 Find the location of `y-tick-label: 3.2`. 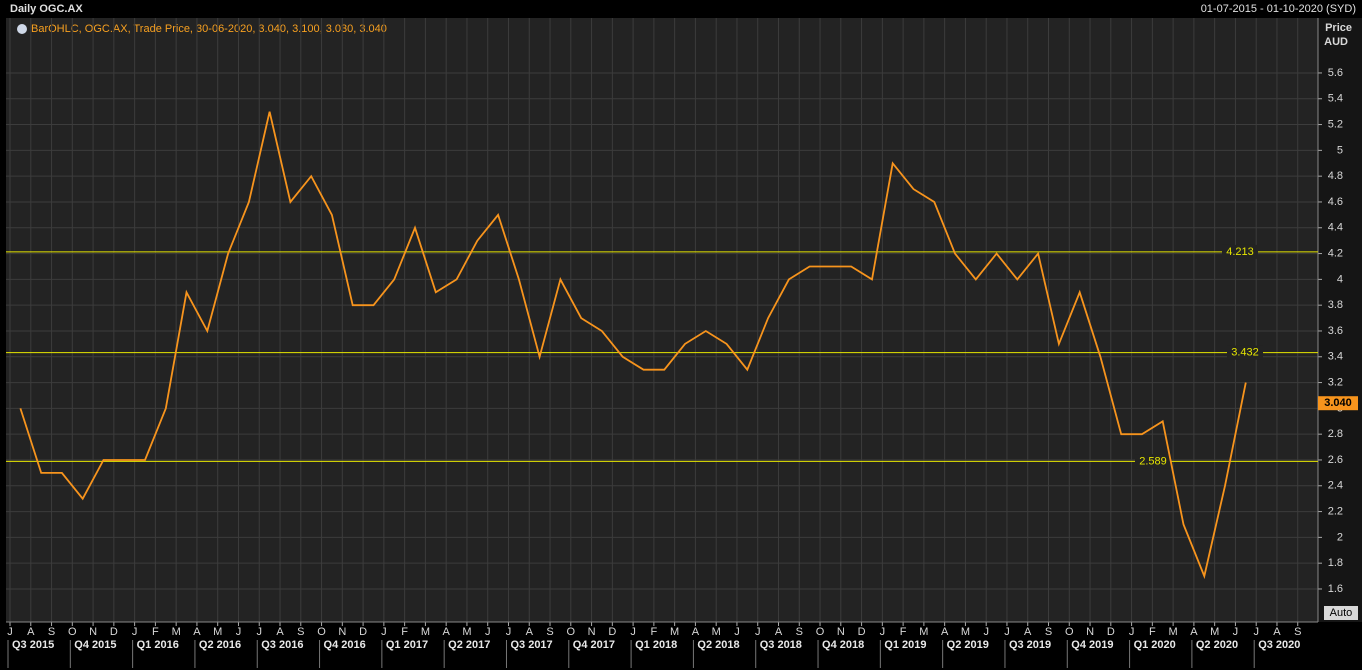

y-tick-label: 3.2 is located at coordinates (1335, 382).